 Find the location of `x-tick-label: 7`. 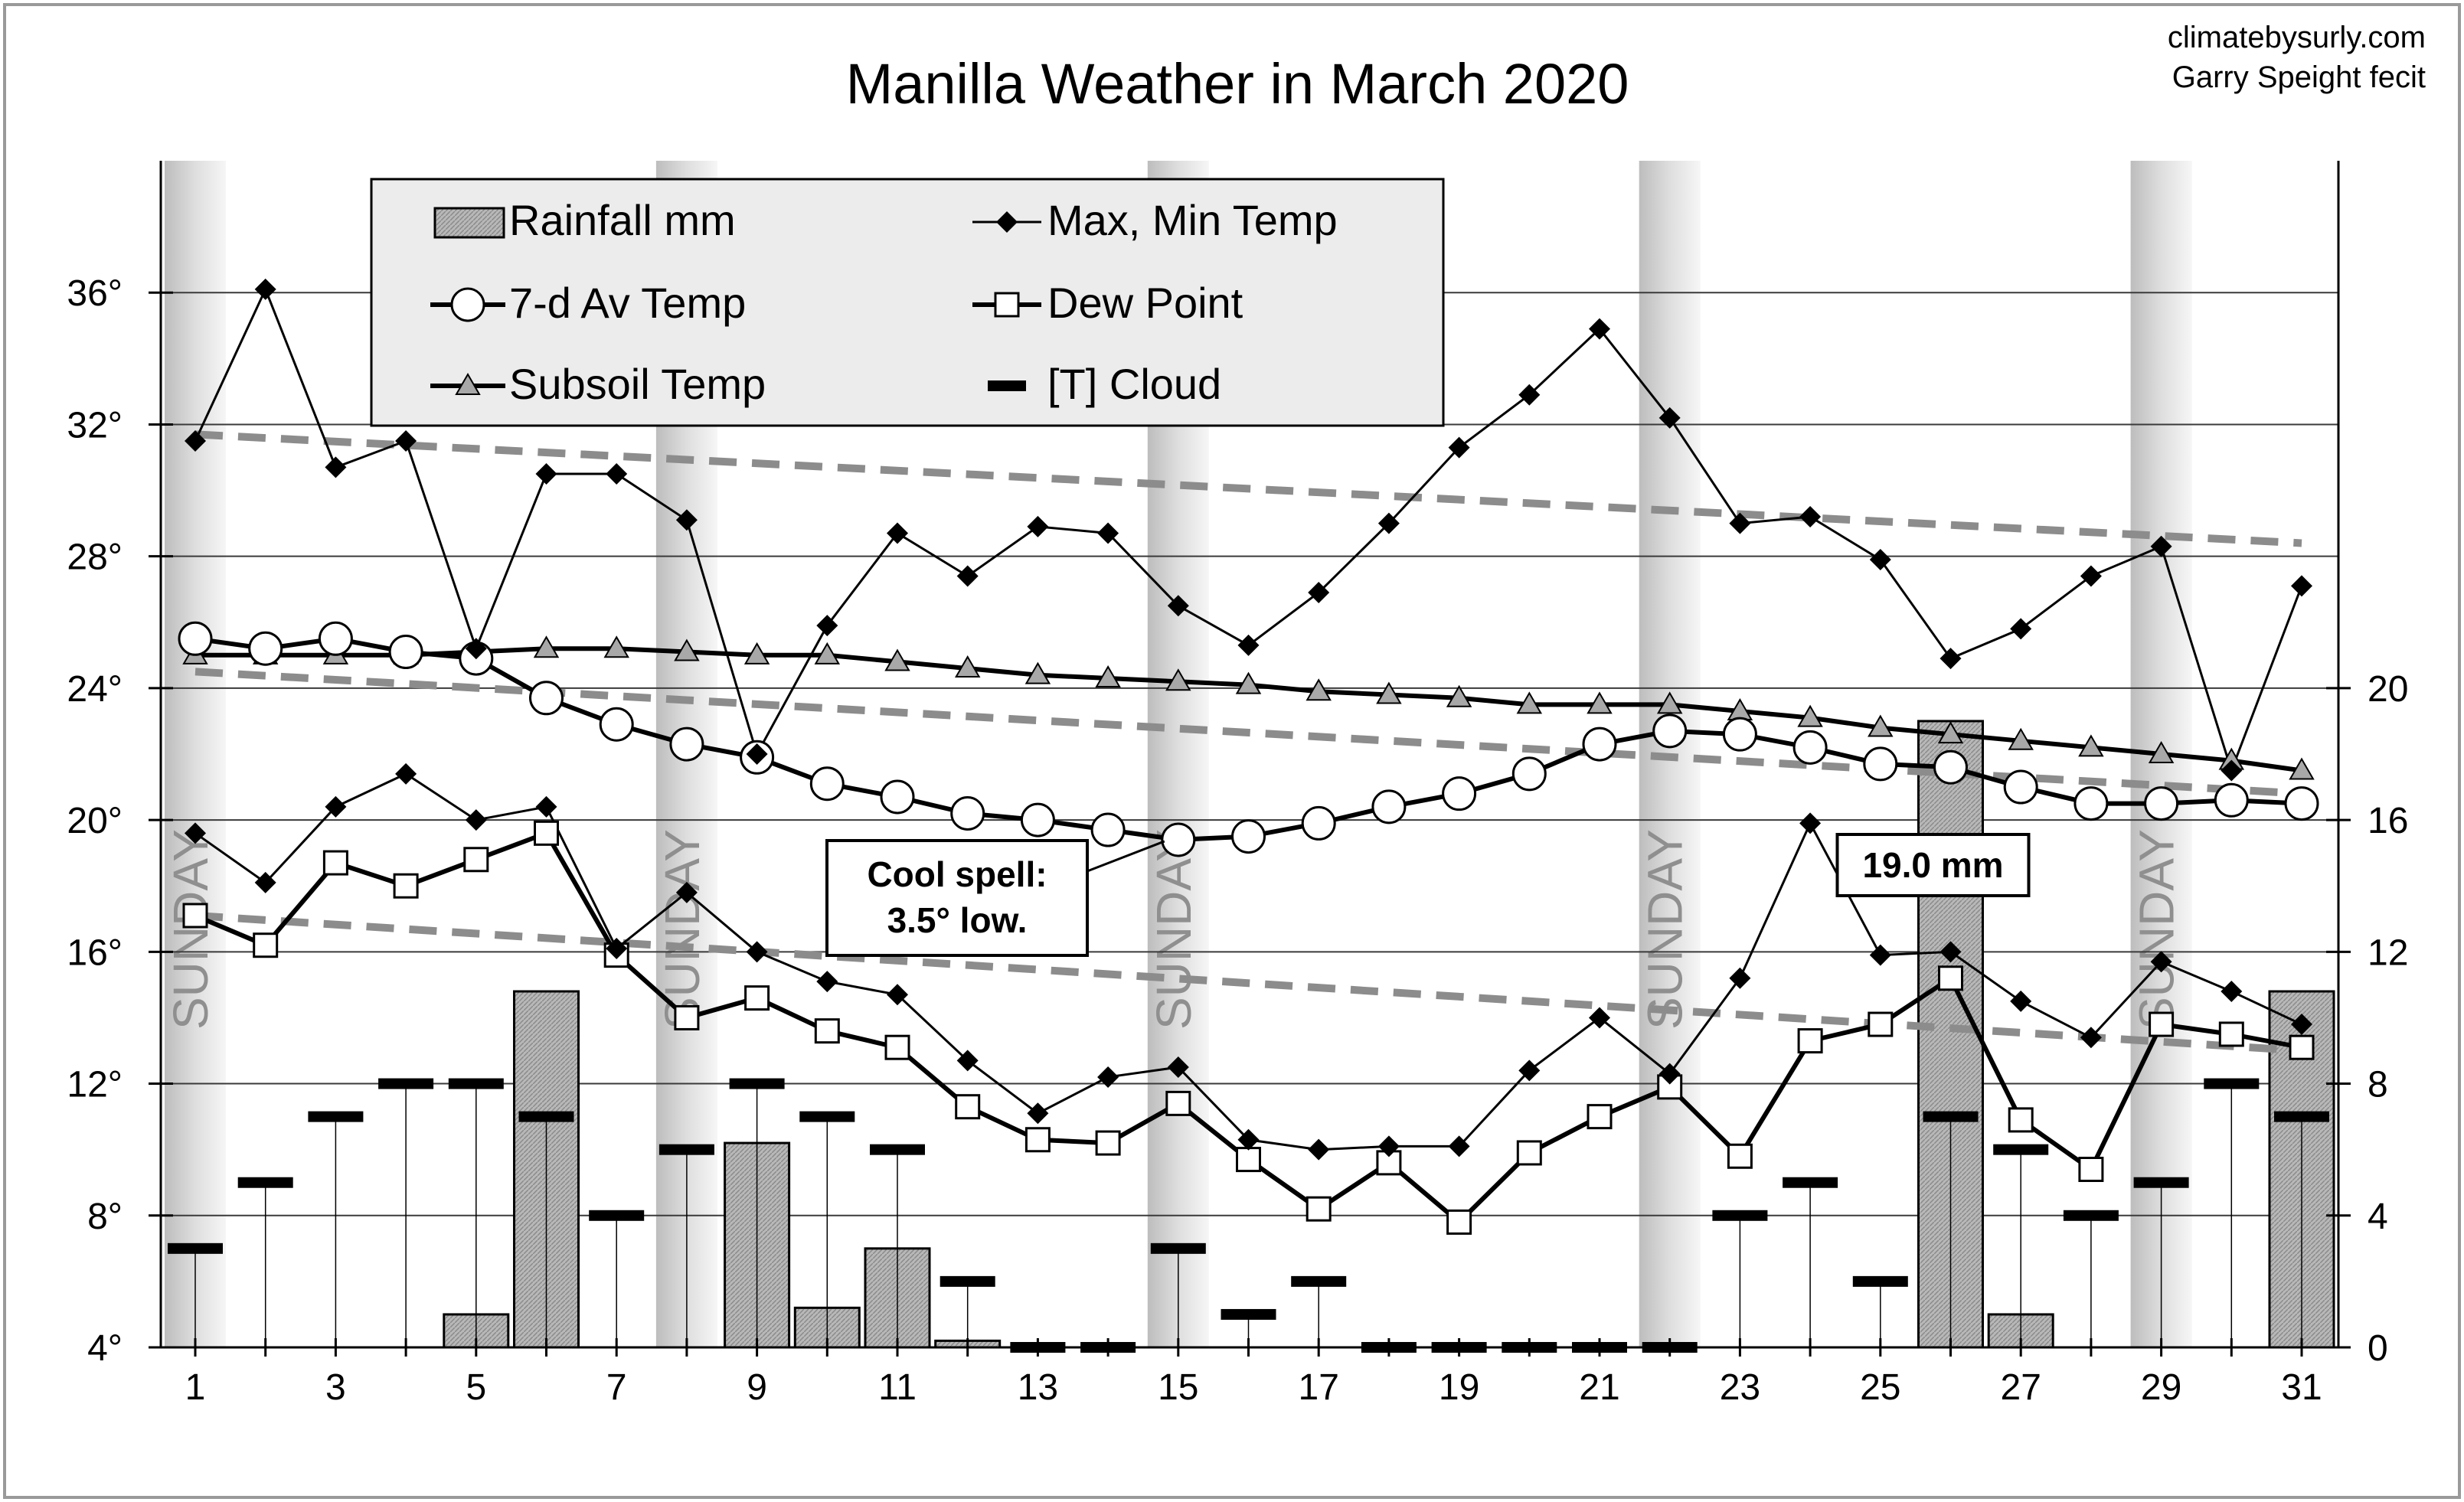

x-tick-label: 7 is located at coordinates (616, 1387).